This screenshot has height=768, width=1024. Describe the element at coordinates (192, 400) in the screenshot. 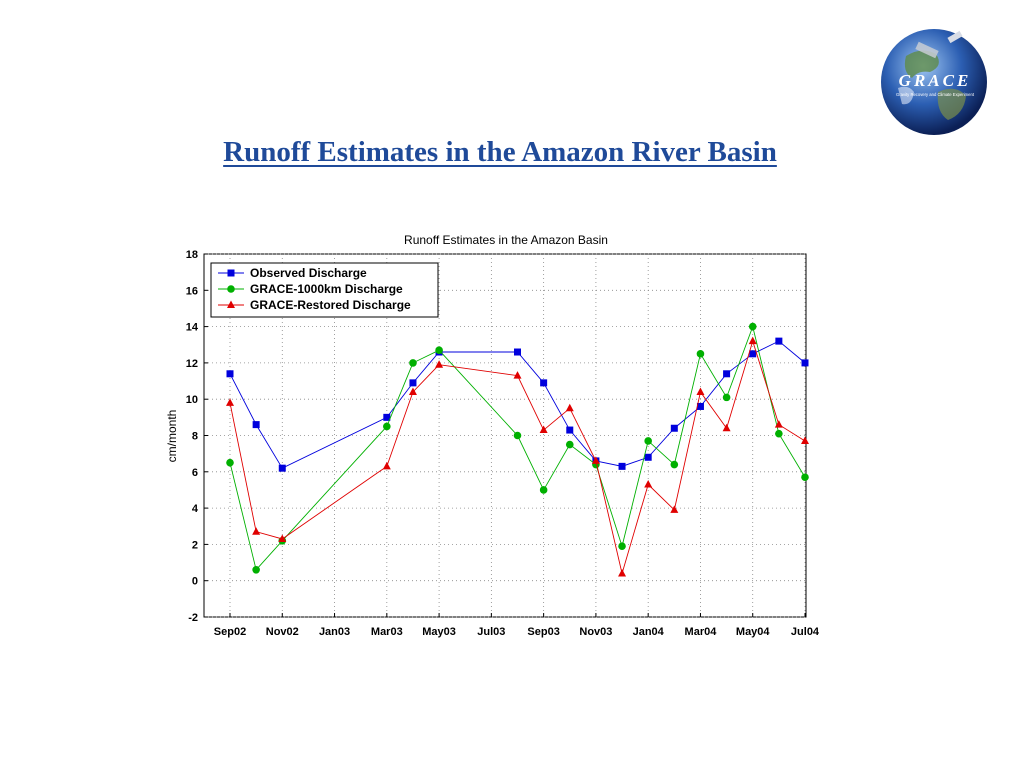

I see `y-tick-label: 10` at that location.